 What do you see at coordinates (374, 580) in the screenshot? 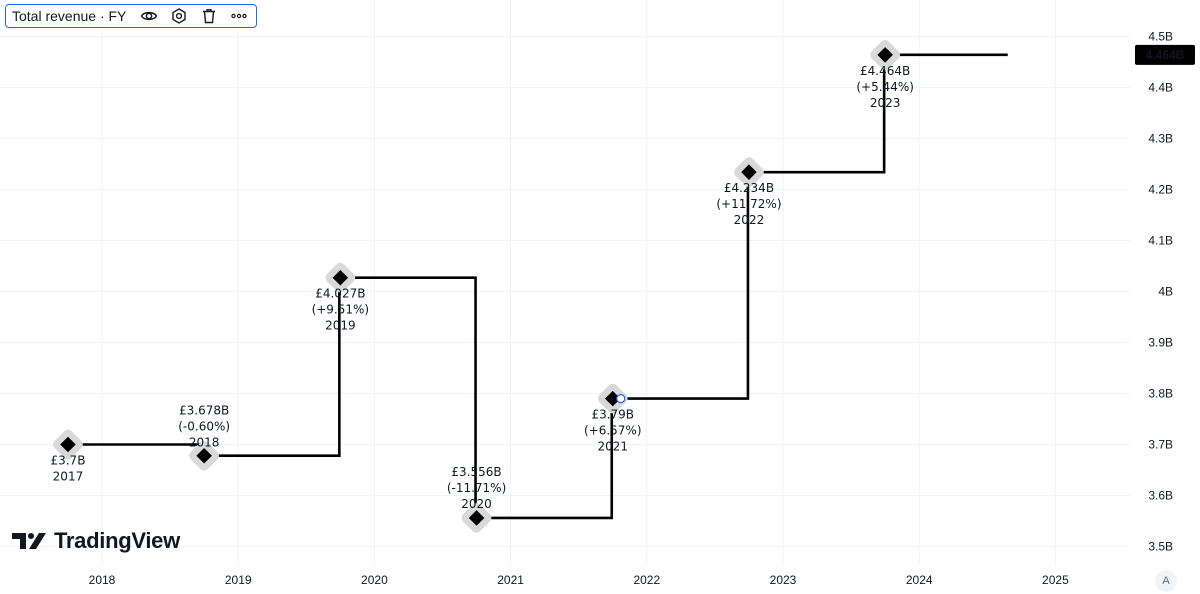
I see `x-tick-label: 2020` at bounding box center [374, 580].